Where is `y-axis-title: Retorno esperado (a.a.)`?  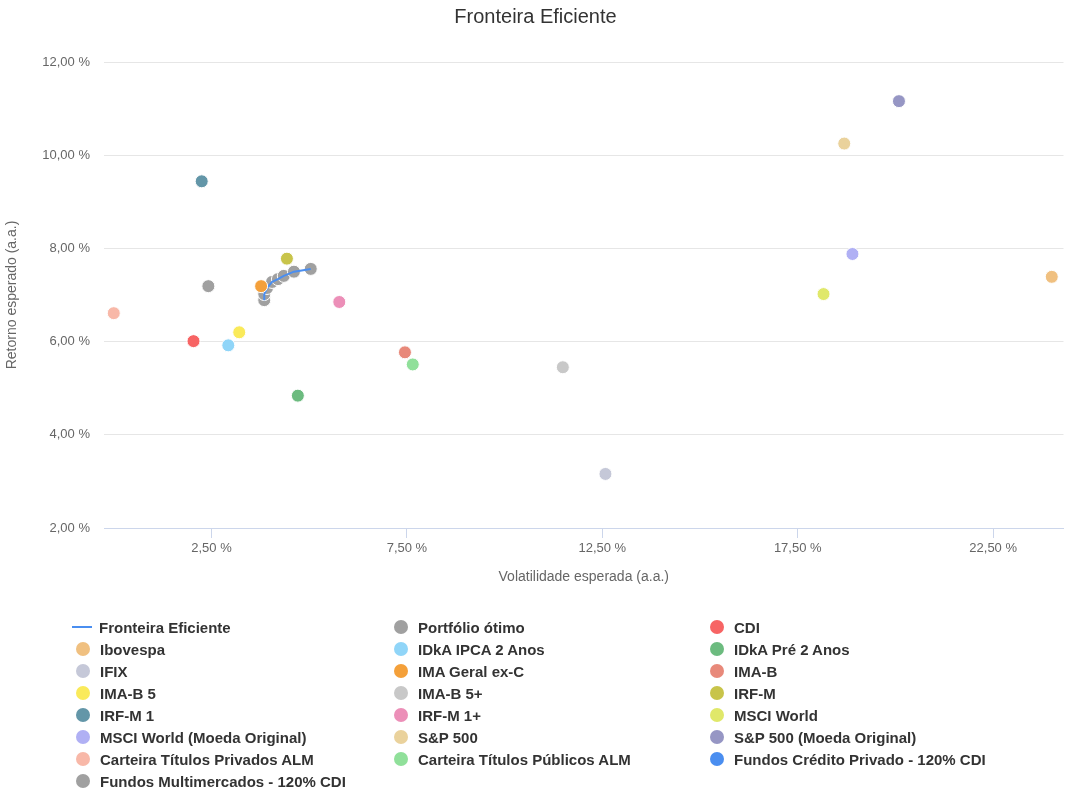 y-axis-title: Retorno esperado (a.a.) is located at coordinates (11, 295).